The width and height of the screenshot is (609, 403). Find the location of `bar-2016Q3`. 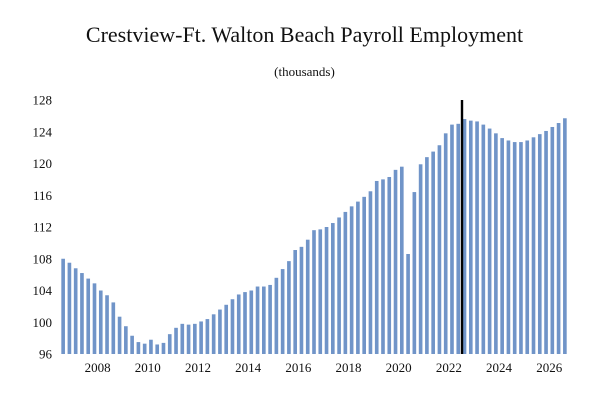

bar-2016Q3 is located at coordinates (314, 292).